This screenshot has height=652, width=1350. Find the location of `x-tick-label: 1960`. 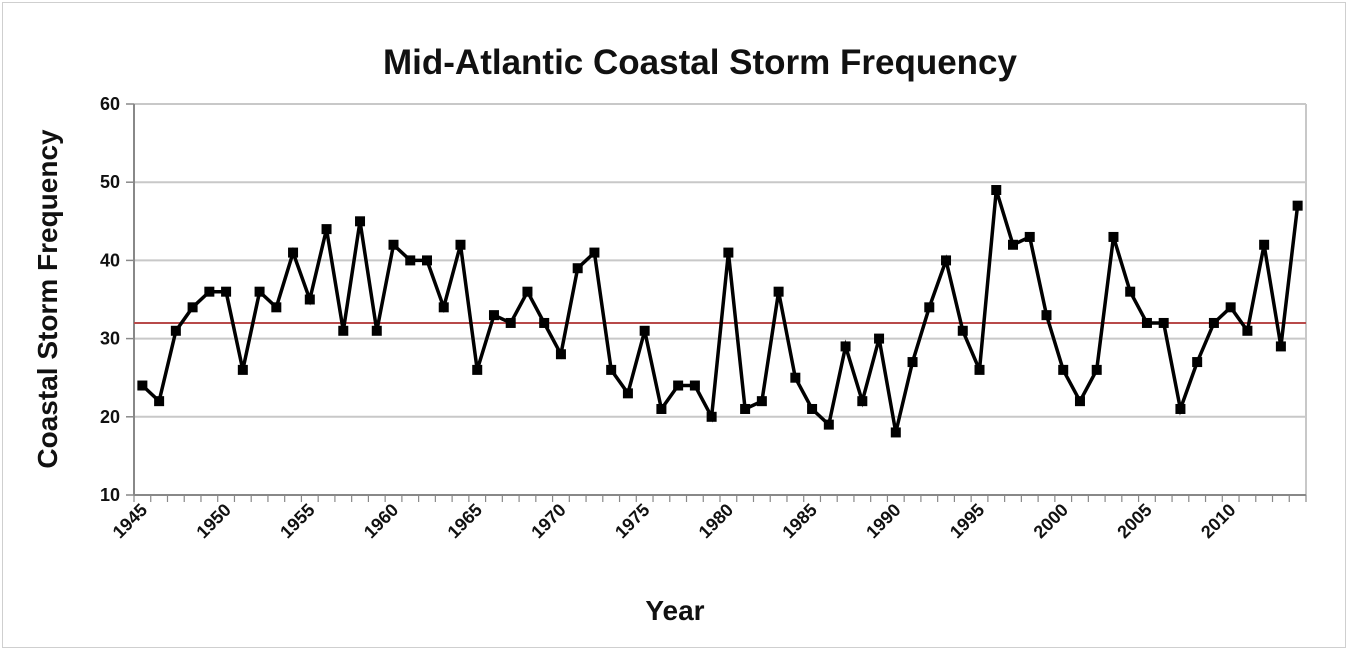

x-tick-label: 1960 is located at coordinates (381, 521).